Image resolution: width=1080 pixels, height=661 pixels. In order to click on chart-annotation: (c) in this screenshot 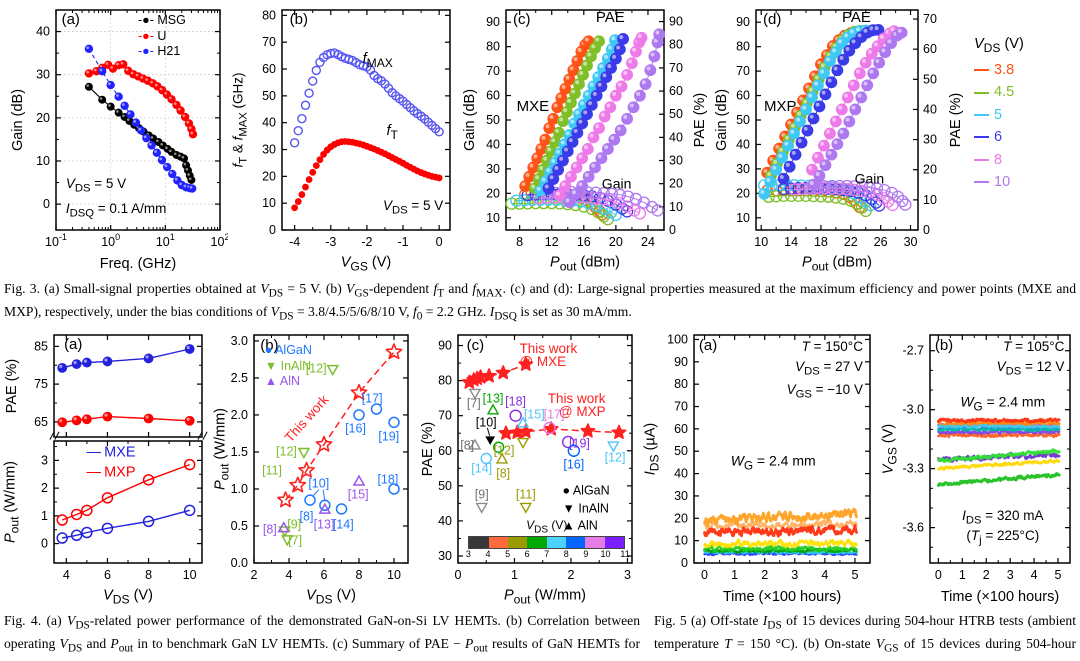, I will do `click(475, 345)`.